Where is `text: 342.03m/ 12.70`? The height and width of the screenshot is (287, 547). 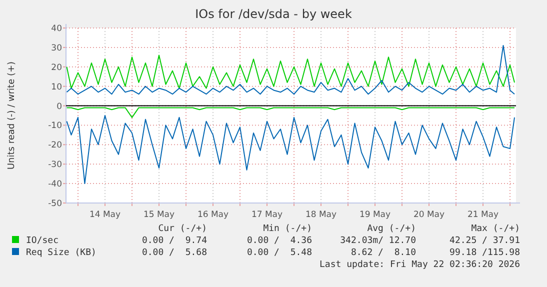
text: 342.03m/ 12.70 is located at coordinates (378, 241).